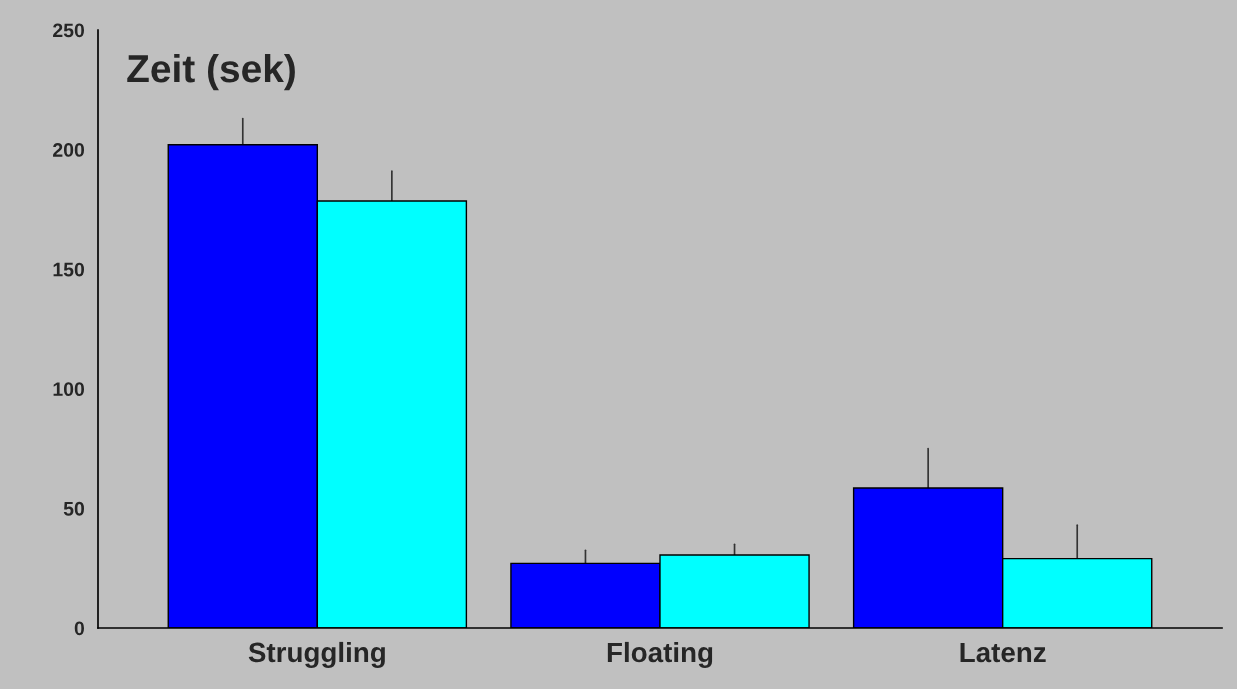 This screenshot has width=1237, height=689. What do you see at coordinates (211, 72) in the screenshot?
I see `text: Zeit (sek)` at bounding box center [211, 72].